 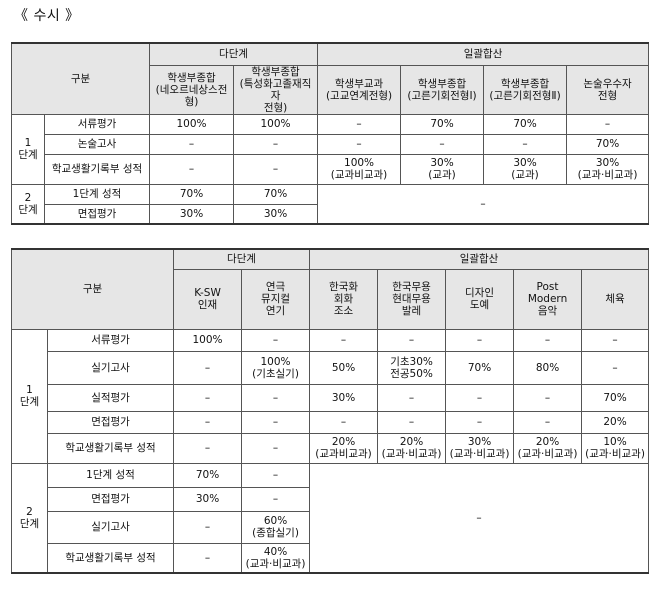 What do you see at coordinates (110, 397) in the screenshot?
I see `row-label: 실적평가` at bounding box center [110, 397].